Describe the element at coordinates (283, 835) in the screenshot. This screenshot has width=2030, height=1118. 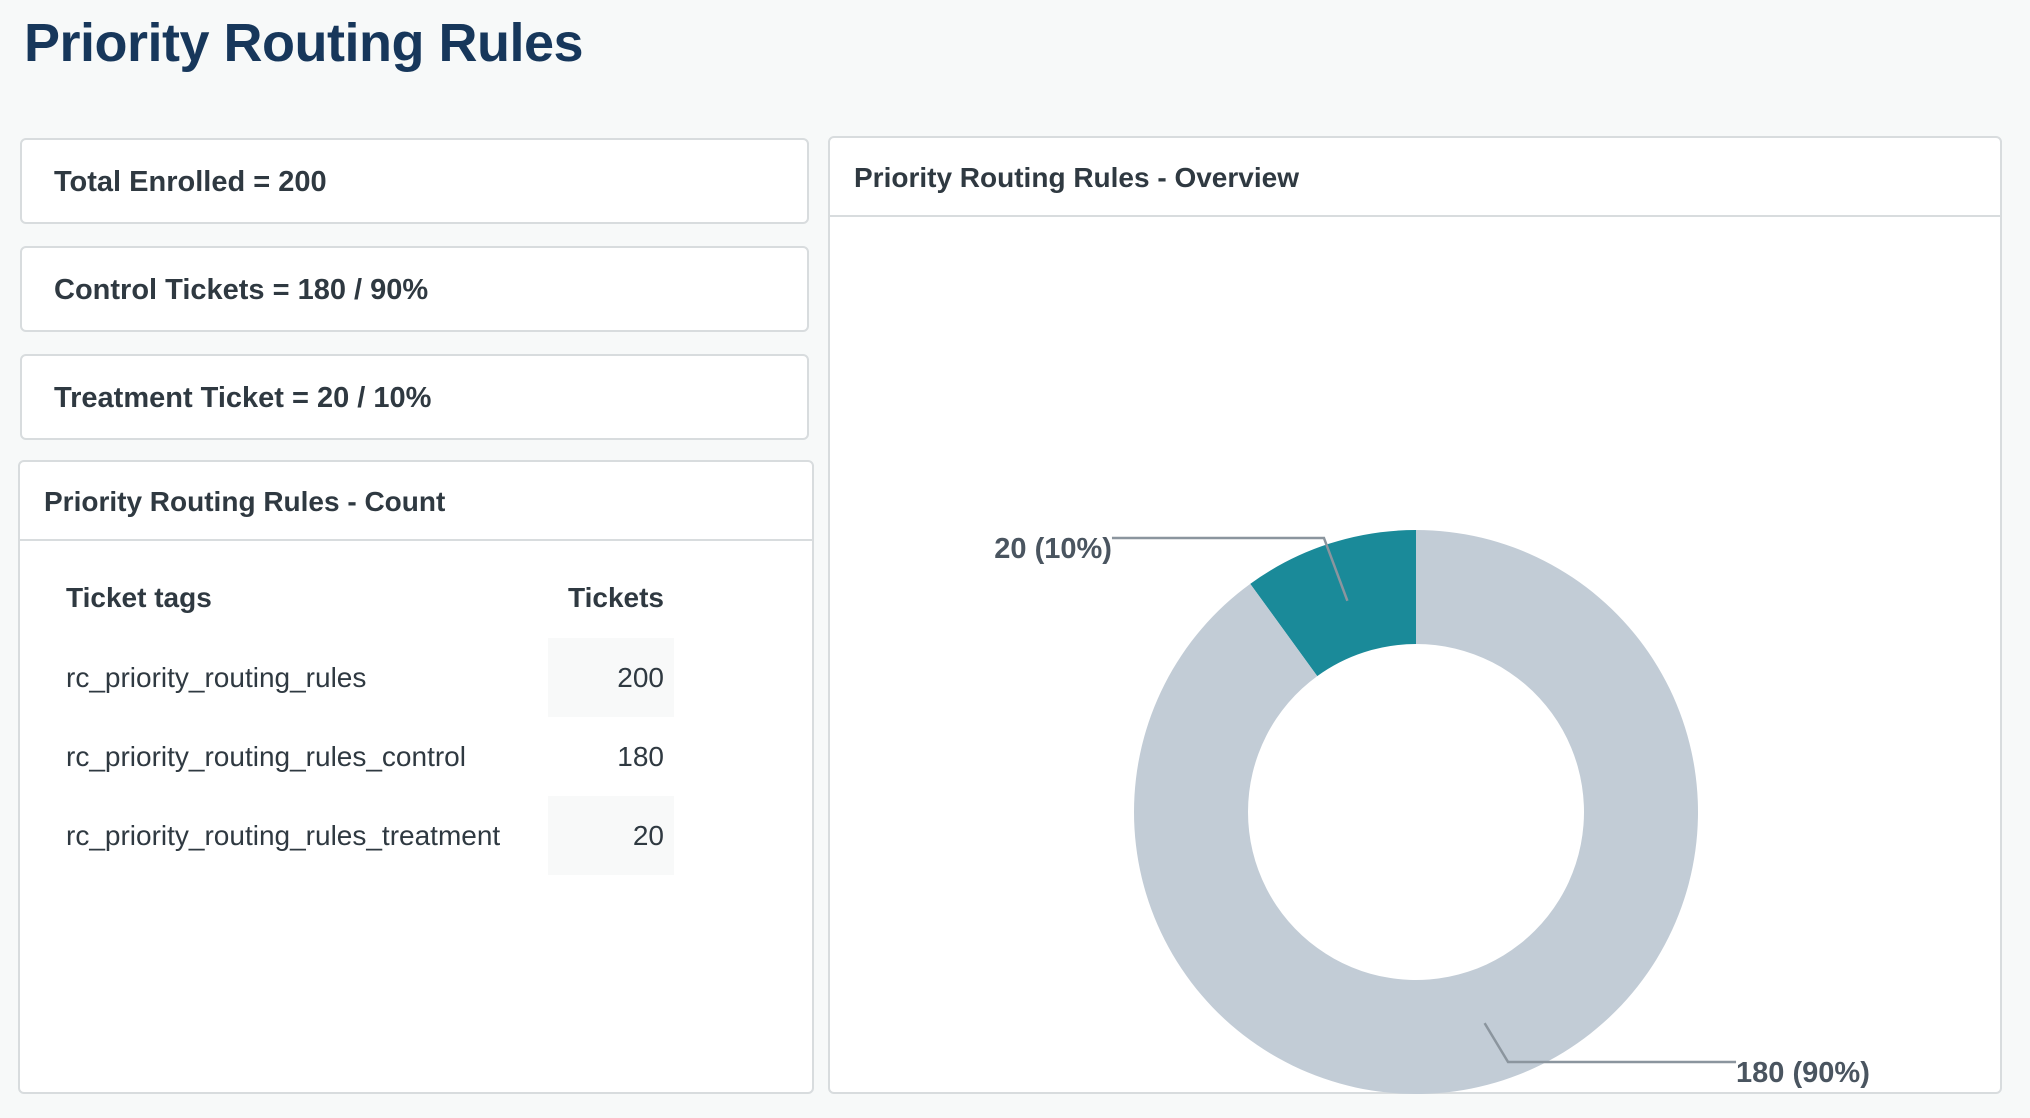
I see `row-tag: rc_priority_routing_rules_treatment` at that location.